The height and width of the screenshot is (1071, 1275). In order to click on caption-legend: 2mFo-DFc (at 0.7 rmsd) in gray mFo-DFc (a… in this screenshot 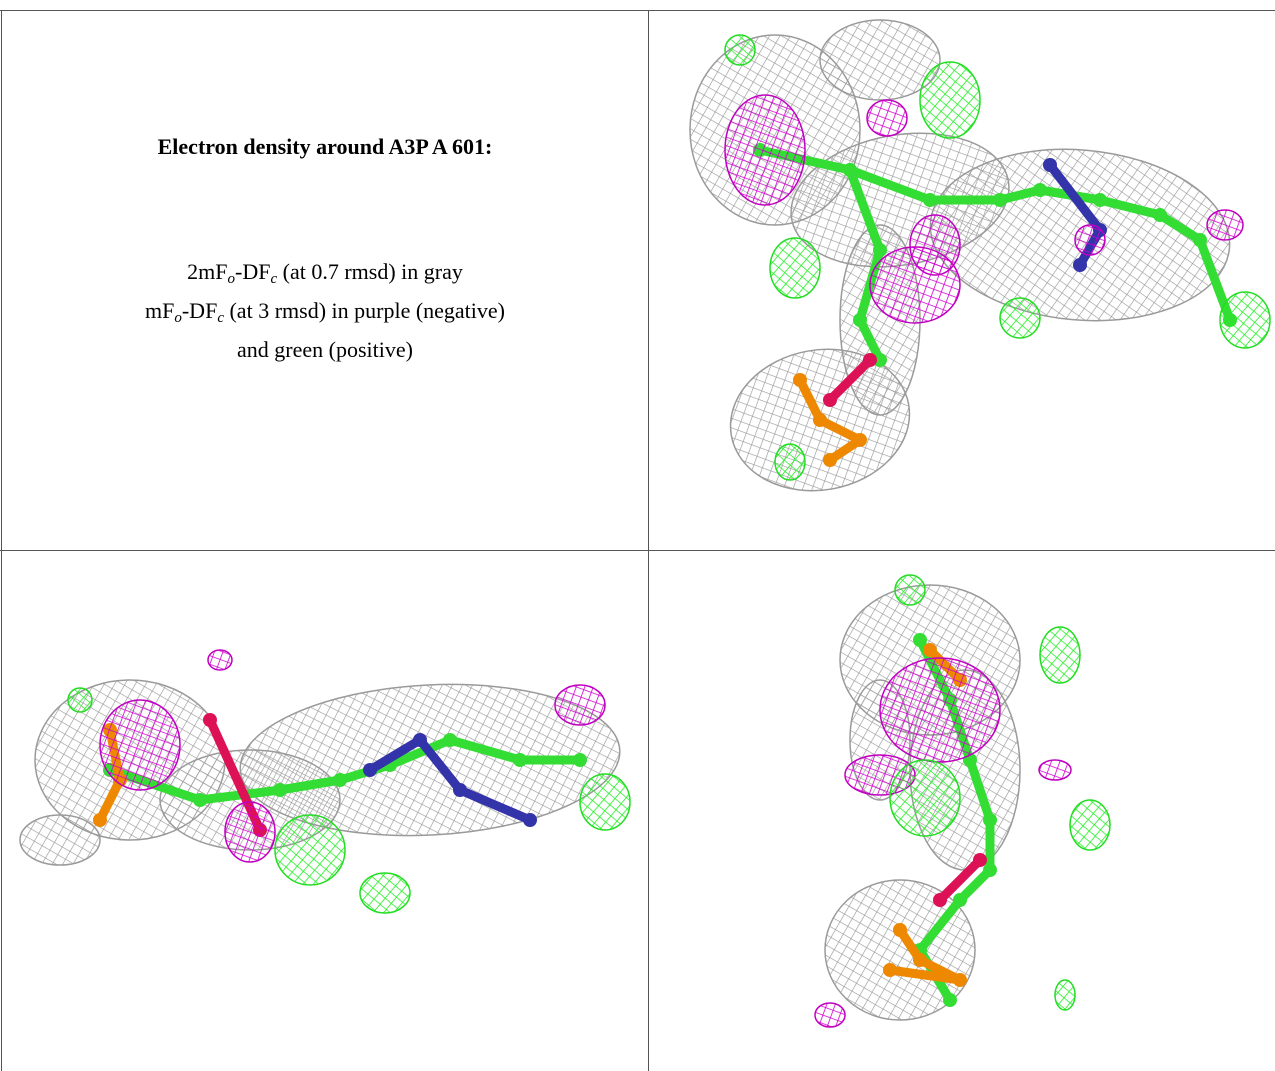, I will do `click(325, 311)`.